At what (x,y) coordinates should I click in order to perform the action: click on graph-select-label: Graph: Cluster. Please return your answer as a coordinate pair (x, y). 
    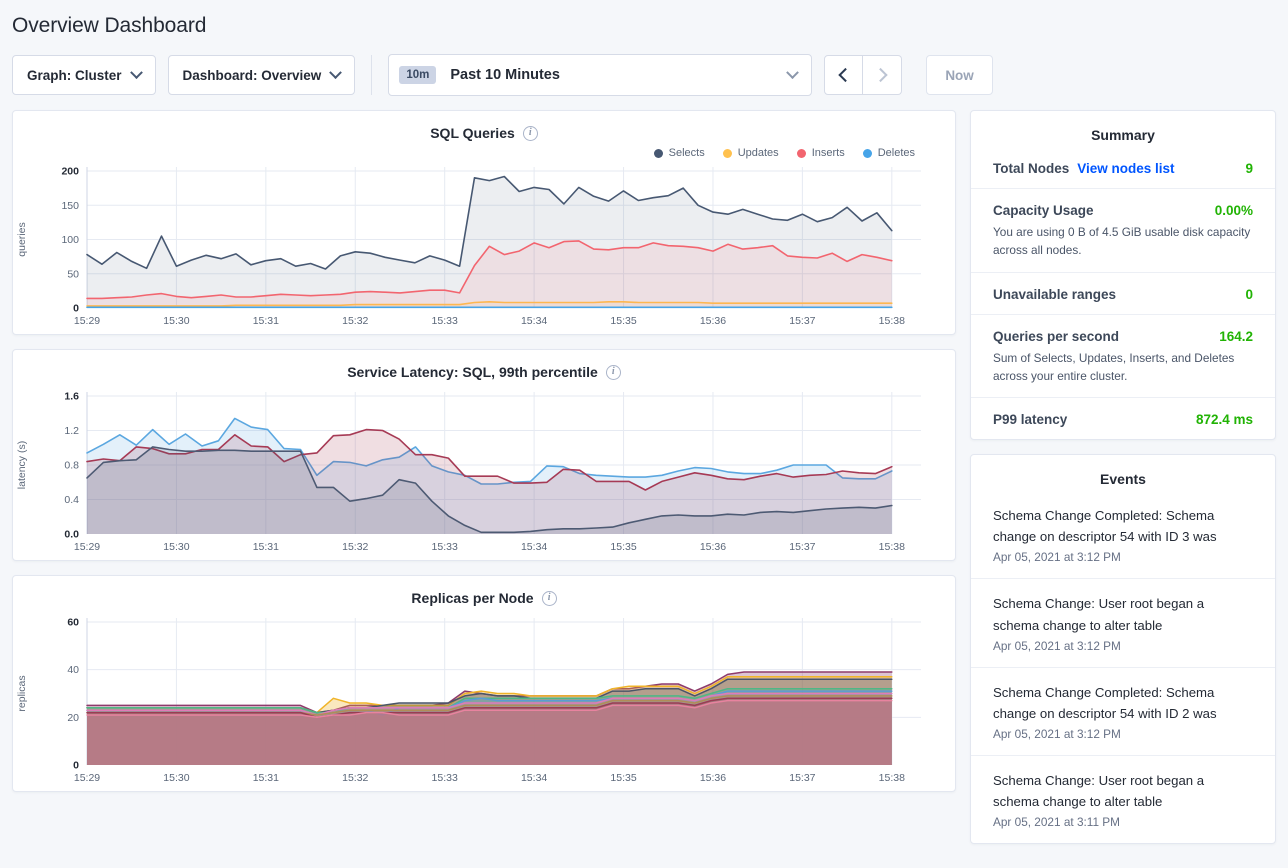
    Looking at the image, I should click on (74, 75).